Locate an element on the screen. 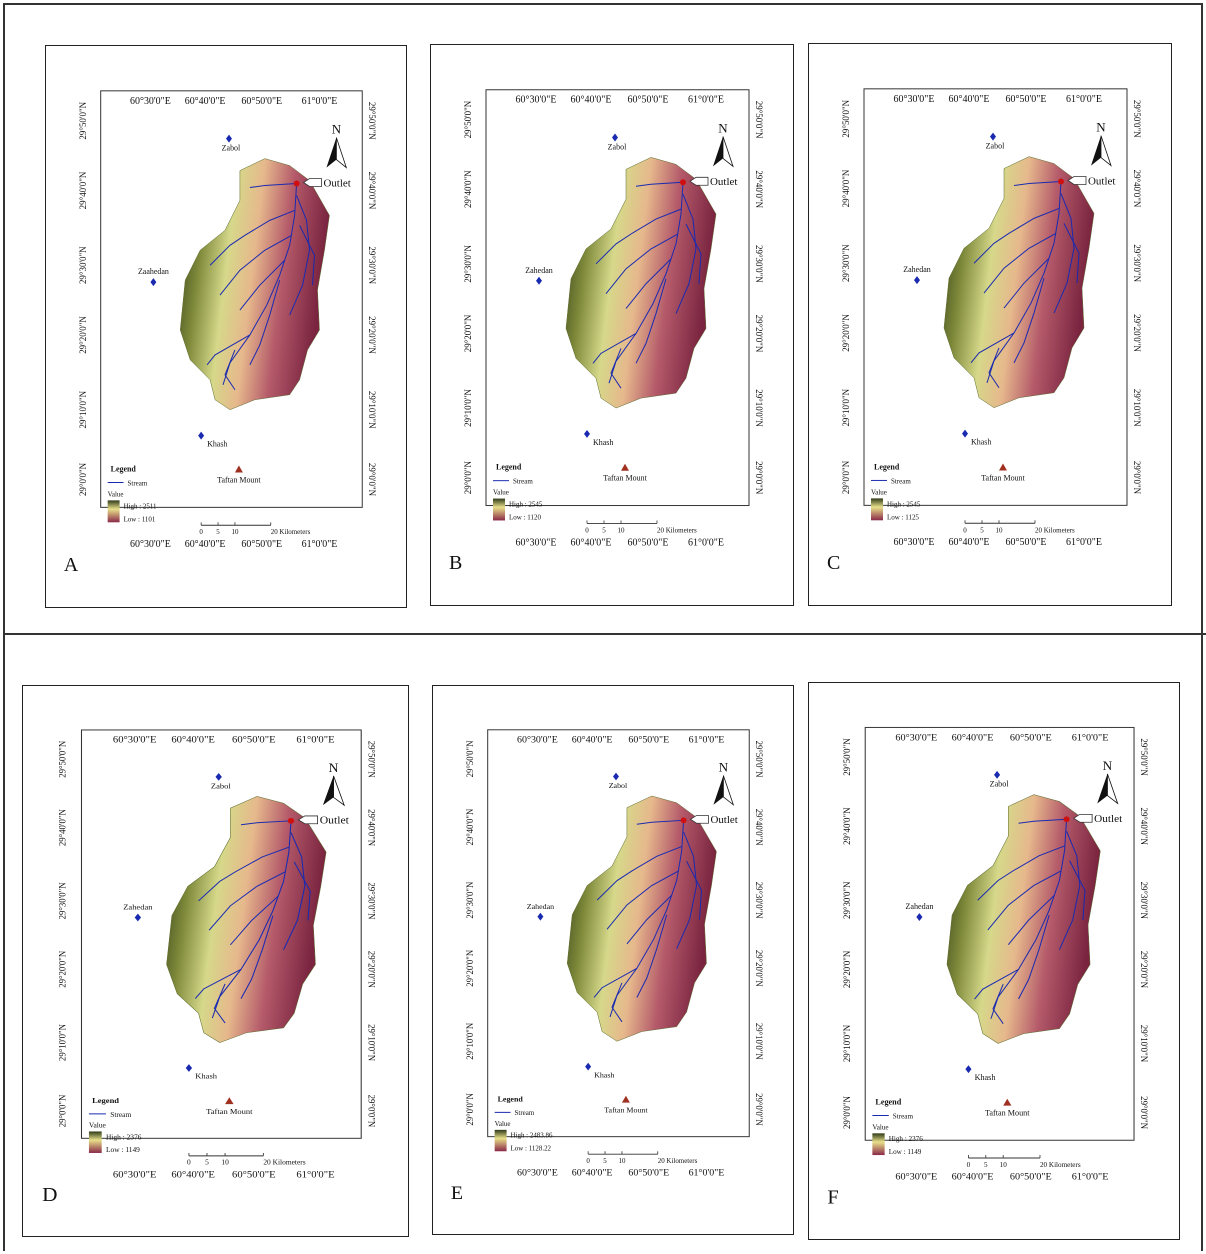 The height and width of the screenshot is (1254, 1206). zabol-label: Zabol is located at coordinates (617, 146).